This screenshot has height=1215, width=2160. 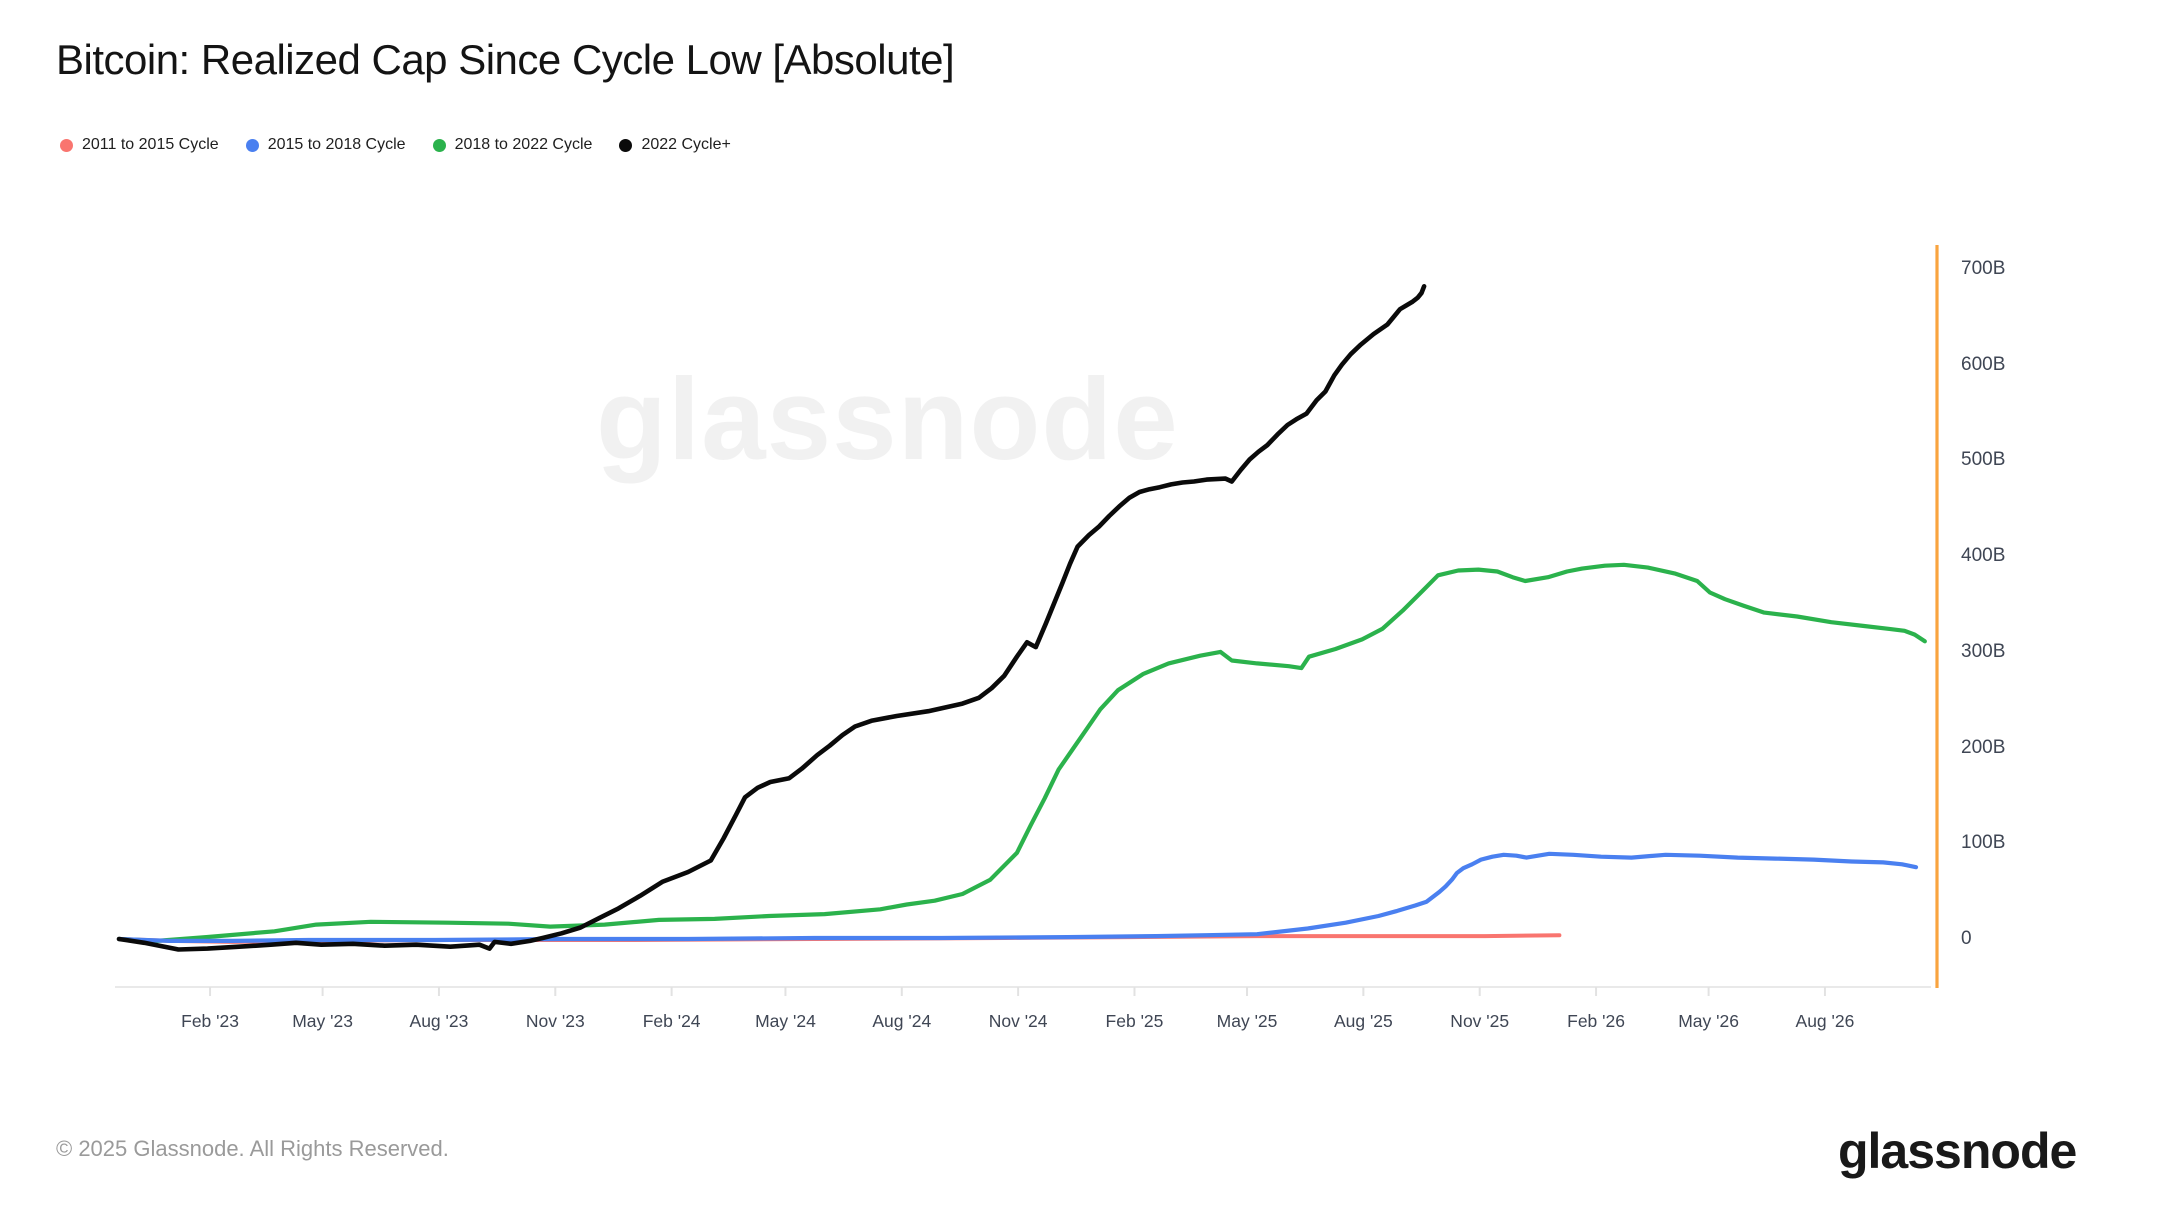 What do you see at coordinates (210, 1021) in the screenshot?
I see `x-axis-label-feb-23: Feb '23` at bounding box center [210, 1021].